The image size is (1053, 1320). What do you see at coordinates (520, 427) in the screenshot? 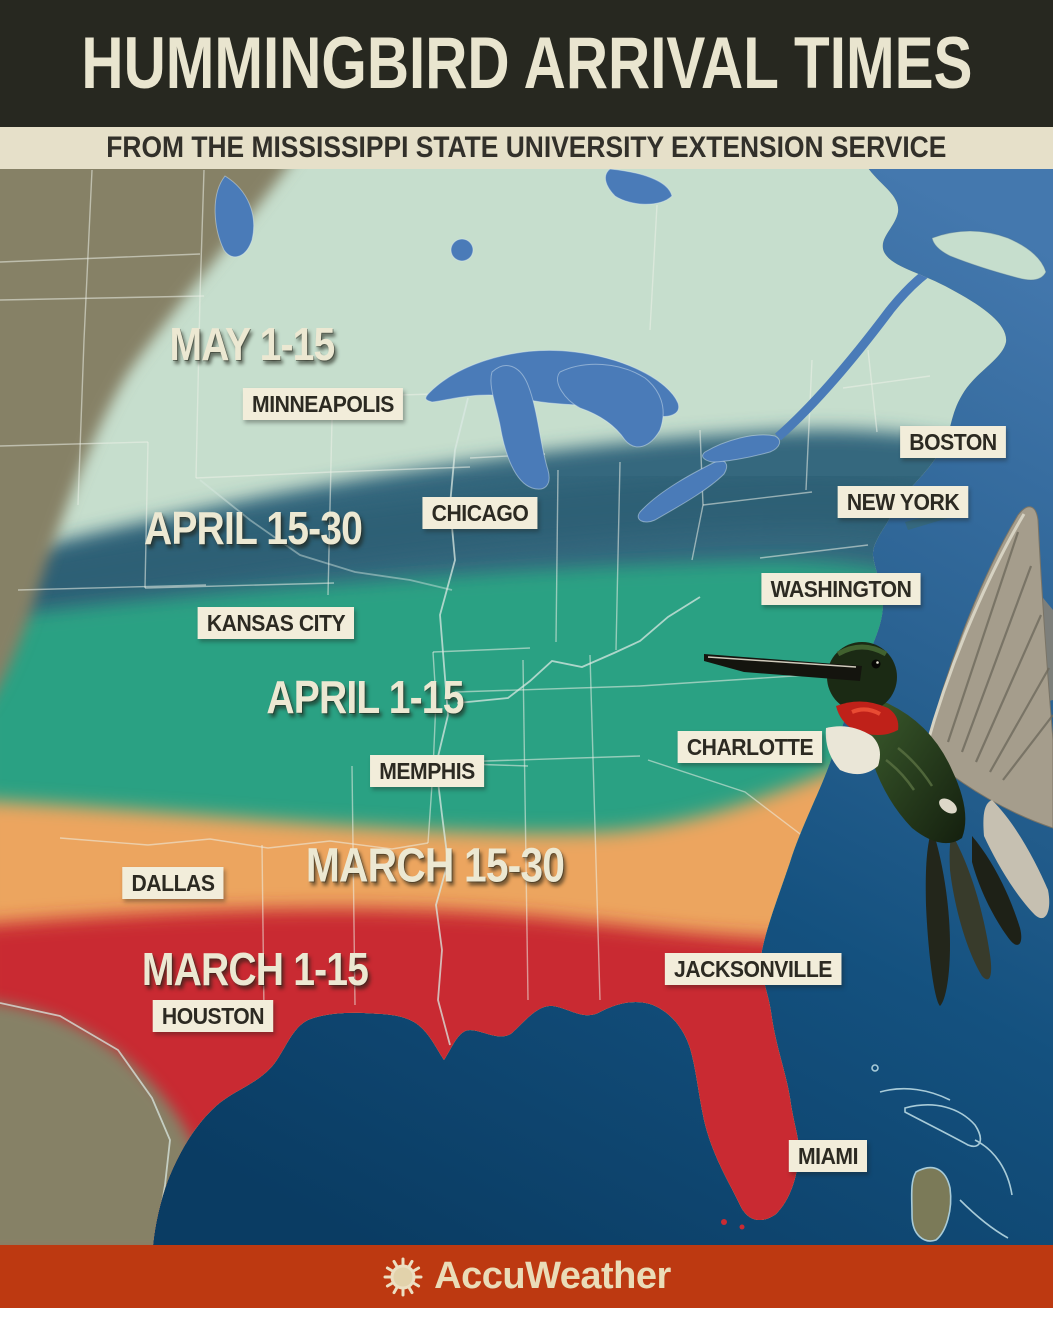
I see `lake-michigan` at bounding box center [520, 427].